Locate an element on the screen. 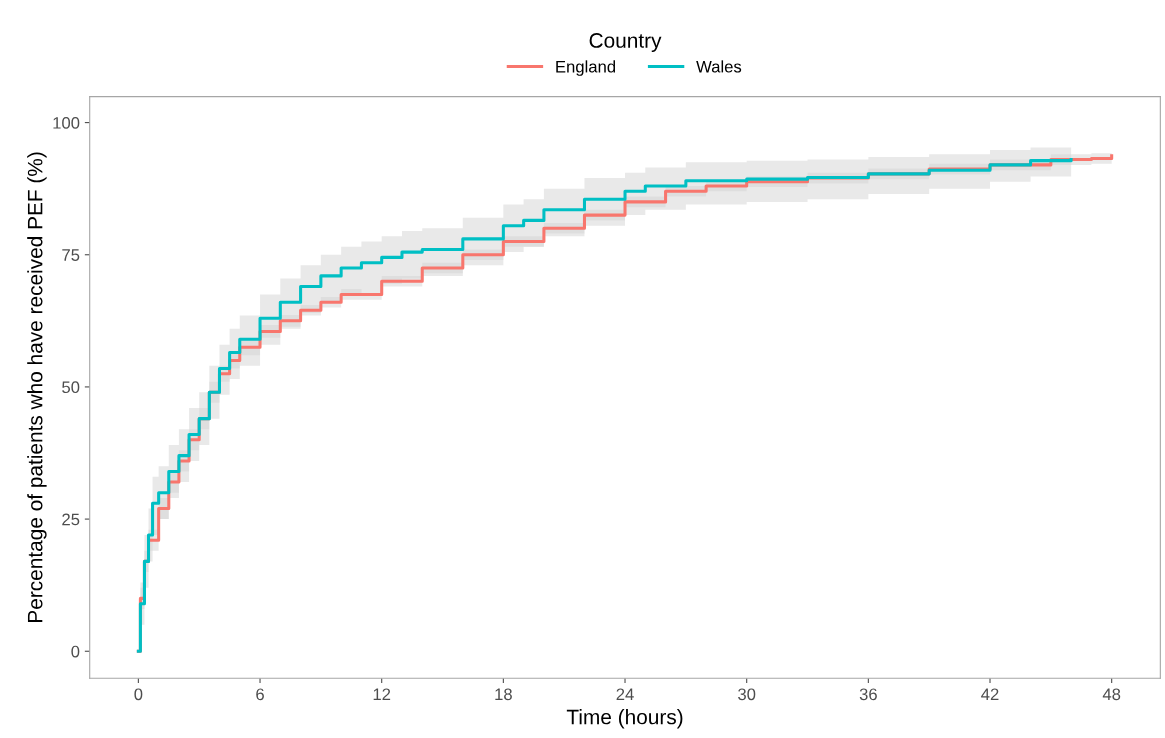  y-tick-label: 50 is located at coordinates (71, 387).